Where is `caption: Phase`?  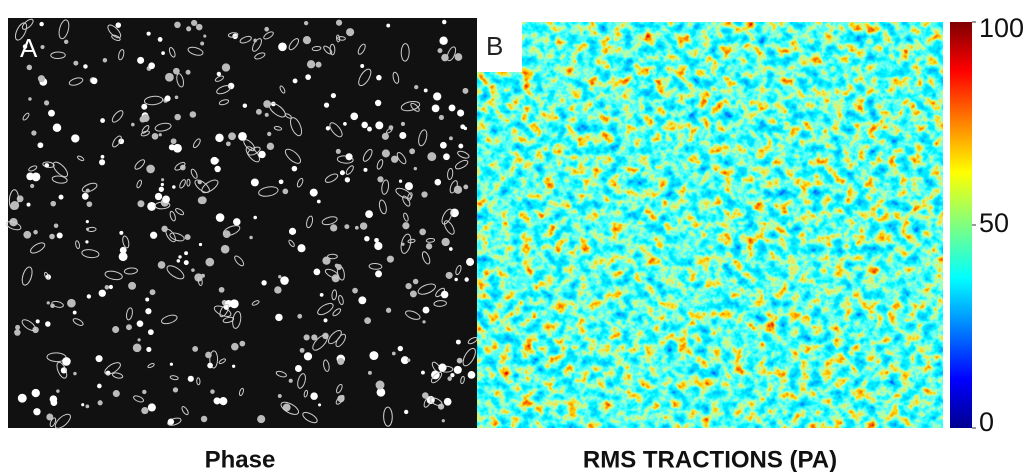
caption: Phase is located at coordinates (240, 459).